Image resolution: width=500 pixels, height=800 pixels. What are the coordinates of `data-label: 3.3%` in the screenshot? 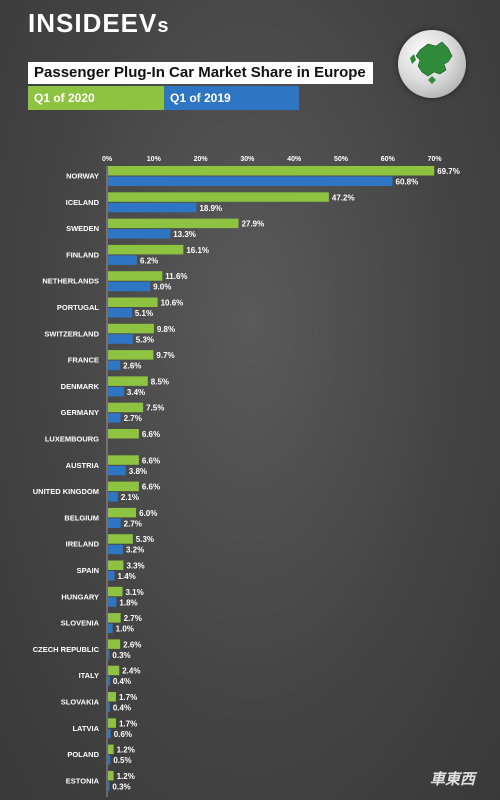 It's located at (135, 566).